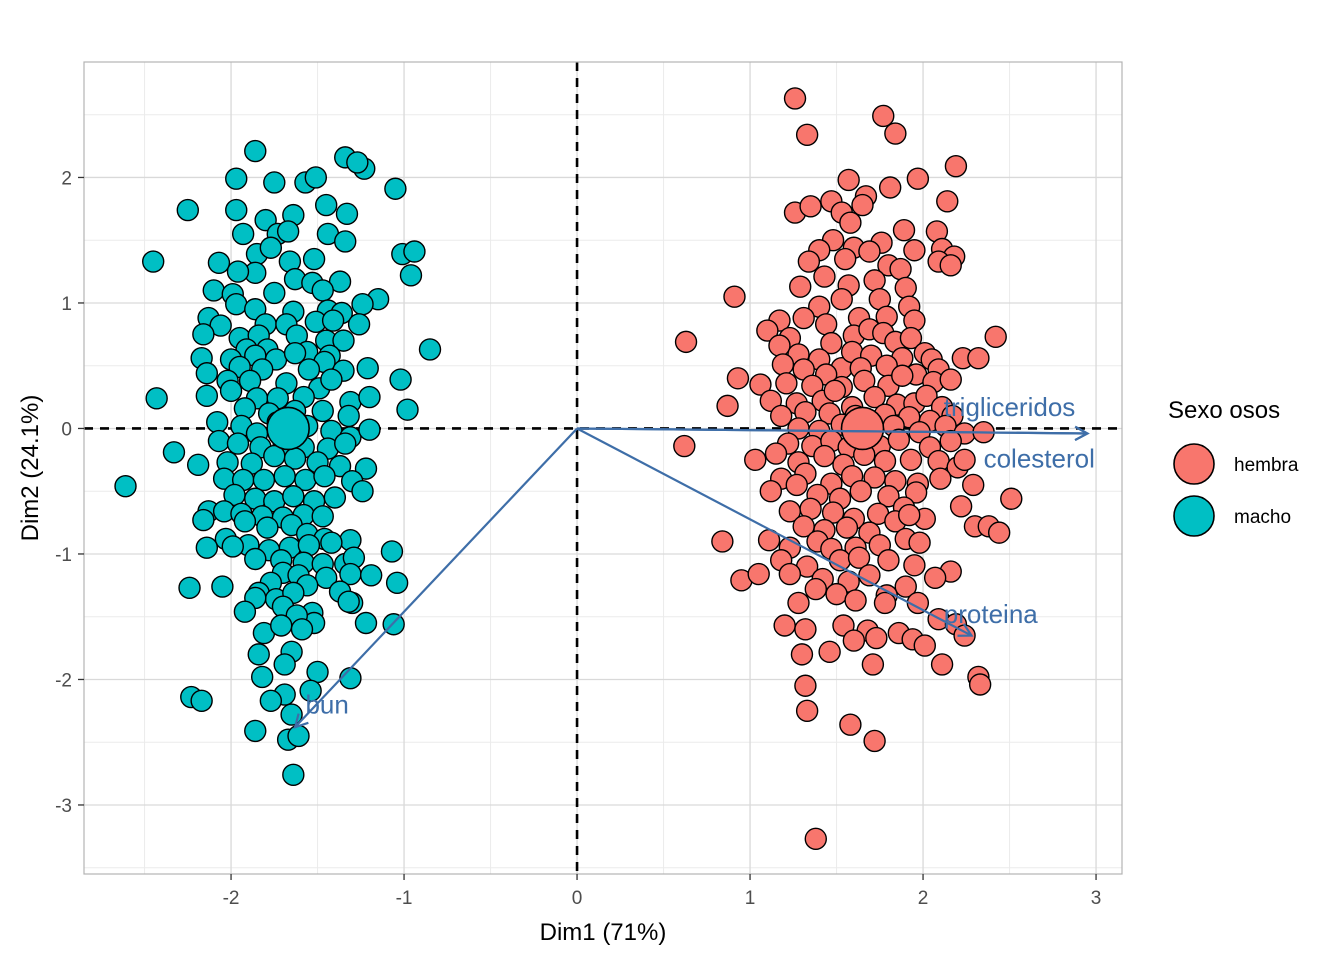 The width and height of the screenshot is (1344, 960). I want to click on arrow-bun, so click(436, 577).